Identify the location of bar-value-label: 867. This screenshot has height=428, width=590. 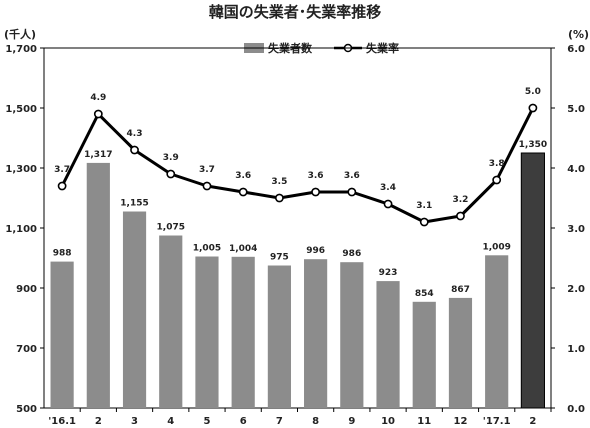
(460, 290).